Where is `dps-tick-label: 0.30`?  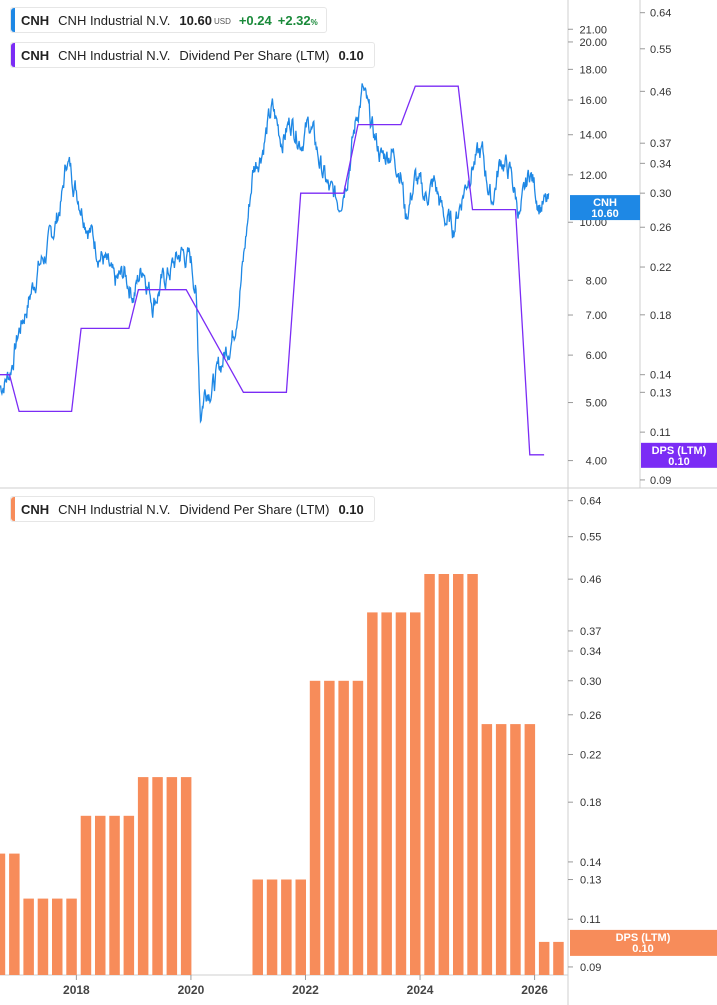 dps-tick-label: 0.30 is located at coordinates (660, 194).